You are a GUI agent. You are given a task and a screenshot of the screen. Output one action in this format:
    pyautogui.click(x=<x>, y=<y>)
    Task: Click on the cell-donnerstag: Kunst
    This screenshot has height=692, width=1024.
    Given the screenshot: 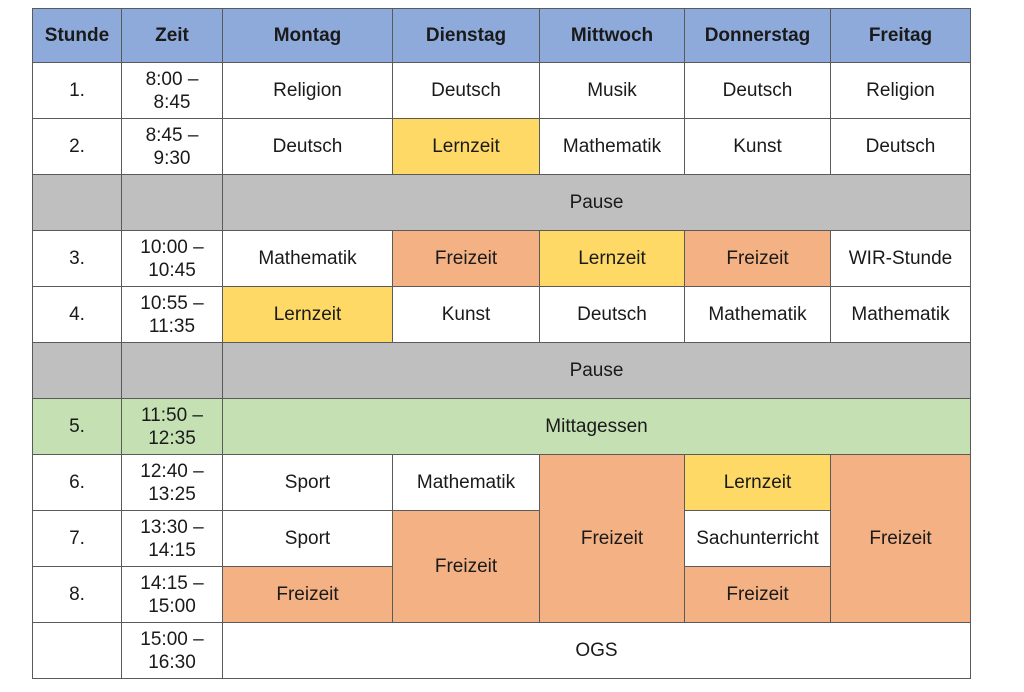 What is the action you would take?
    pyautogui.click(x=757, y=146)
    